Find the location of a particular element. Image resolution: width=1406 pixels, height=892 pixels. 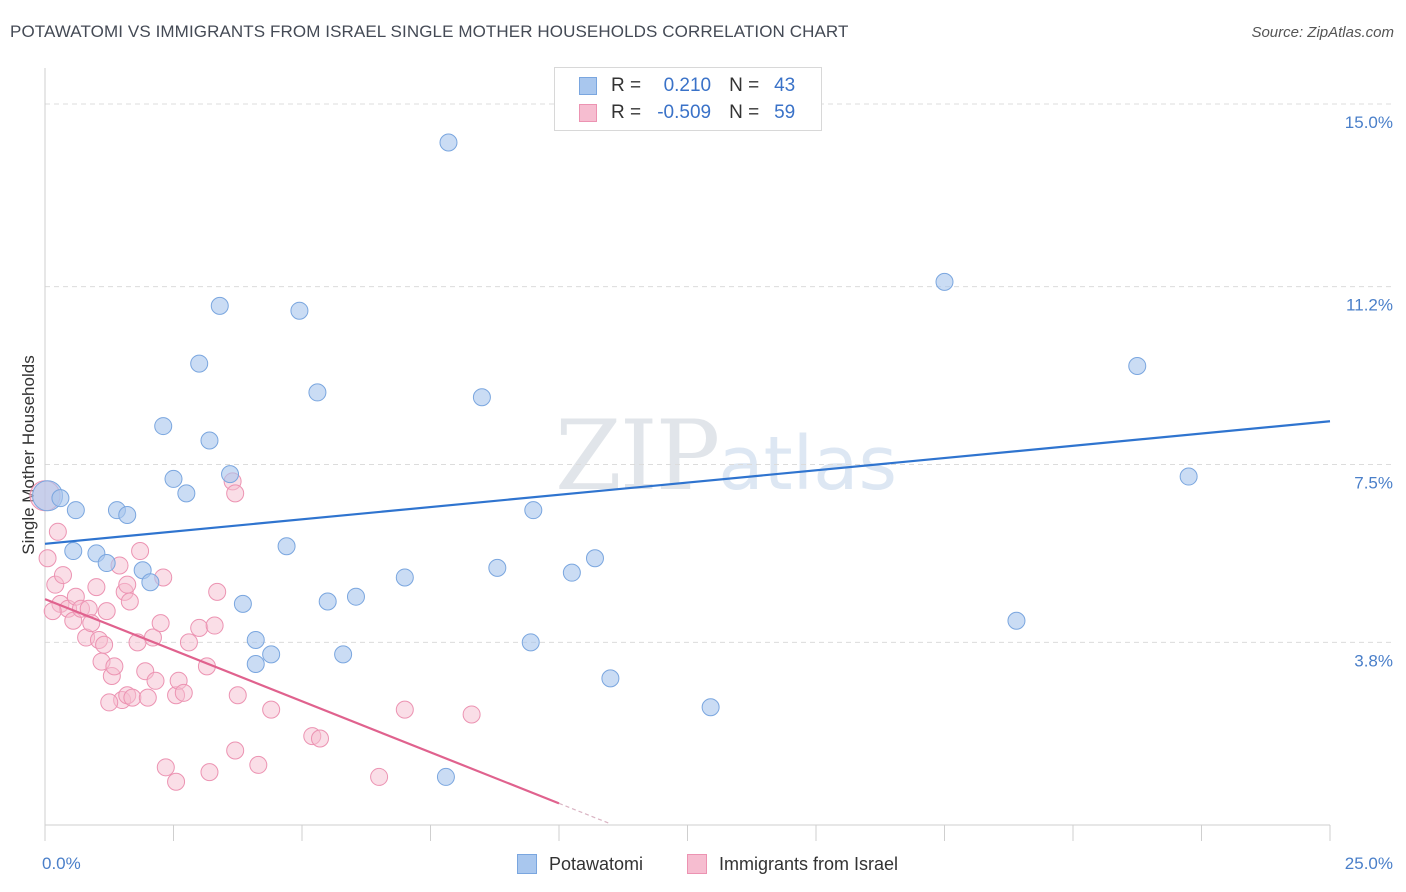

israel-trend-line is located at coordinates (302, 701).